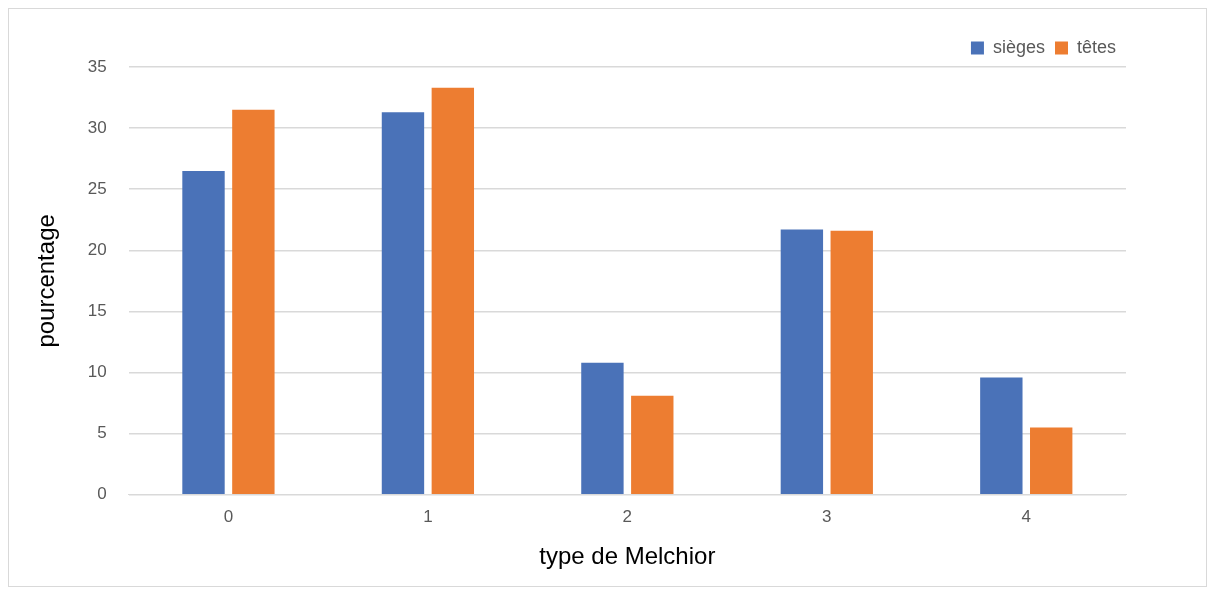 The height and width of the screenshot is (595, 1215). I want to click on y-axis-title: pourcentage, so click(46, 281).